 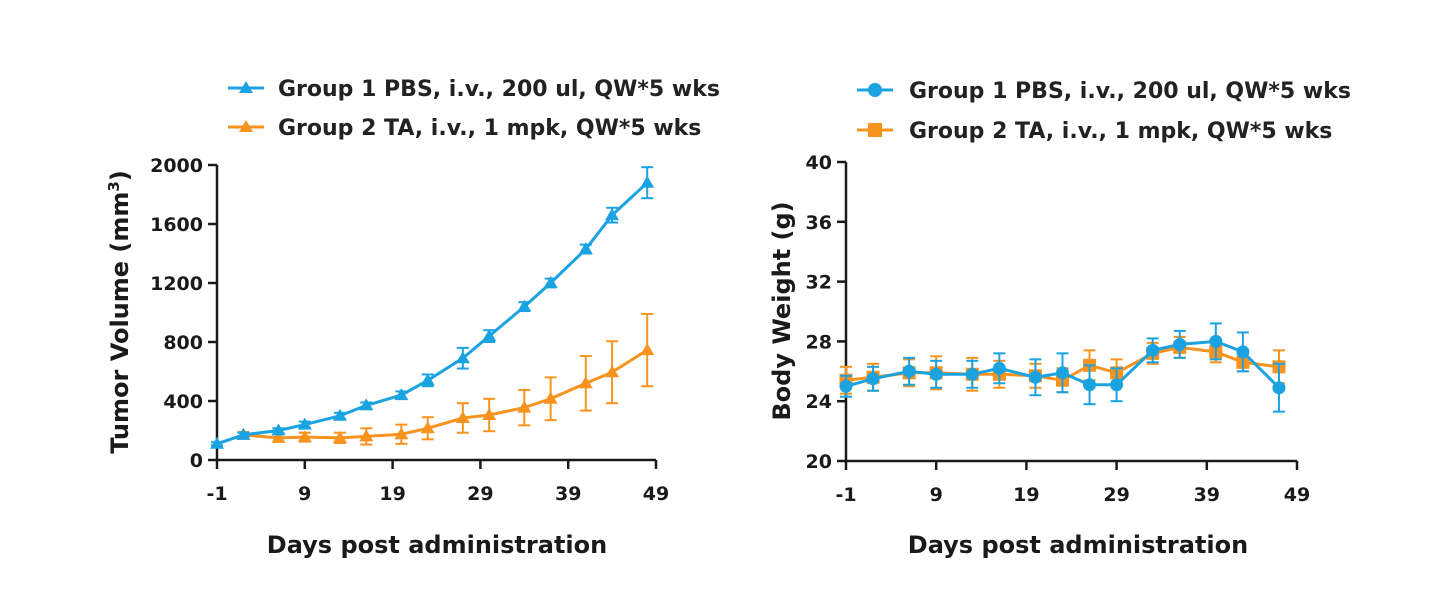 What do you see at coordinates (432, 313) in the screenshot?
I see `tumor-line-group1` at bounding box center [432, 313].